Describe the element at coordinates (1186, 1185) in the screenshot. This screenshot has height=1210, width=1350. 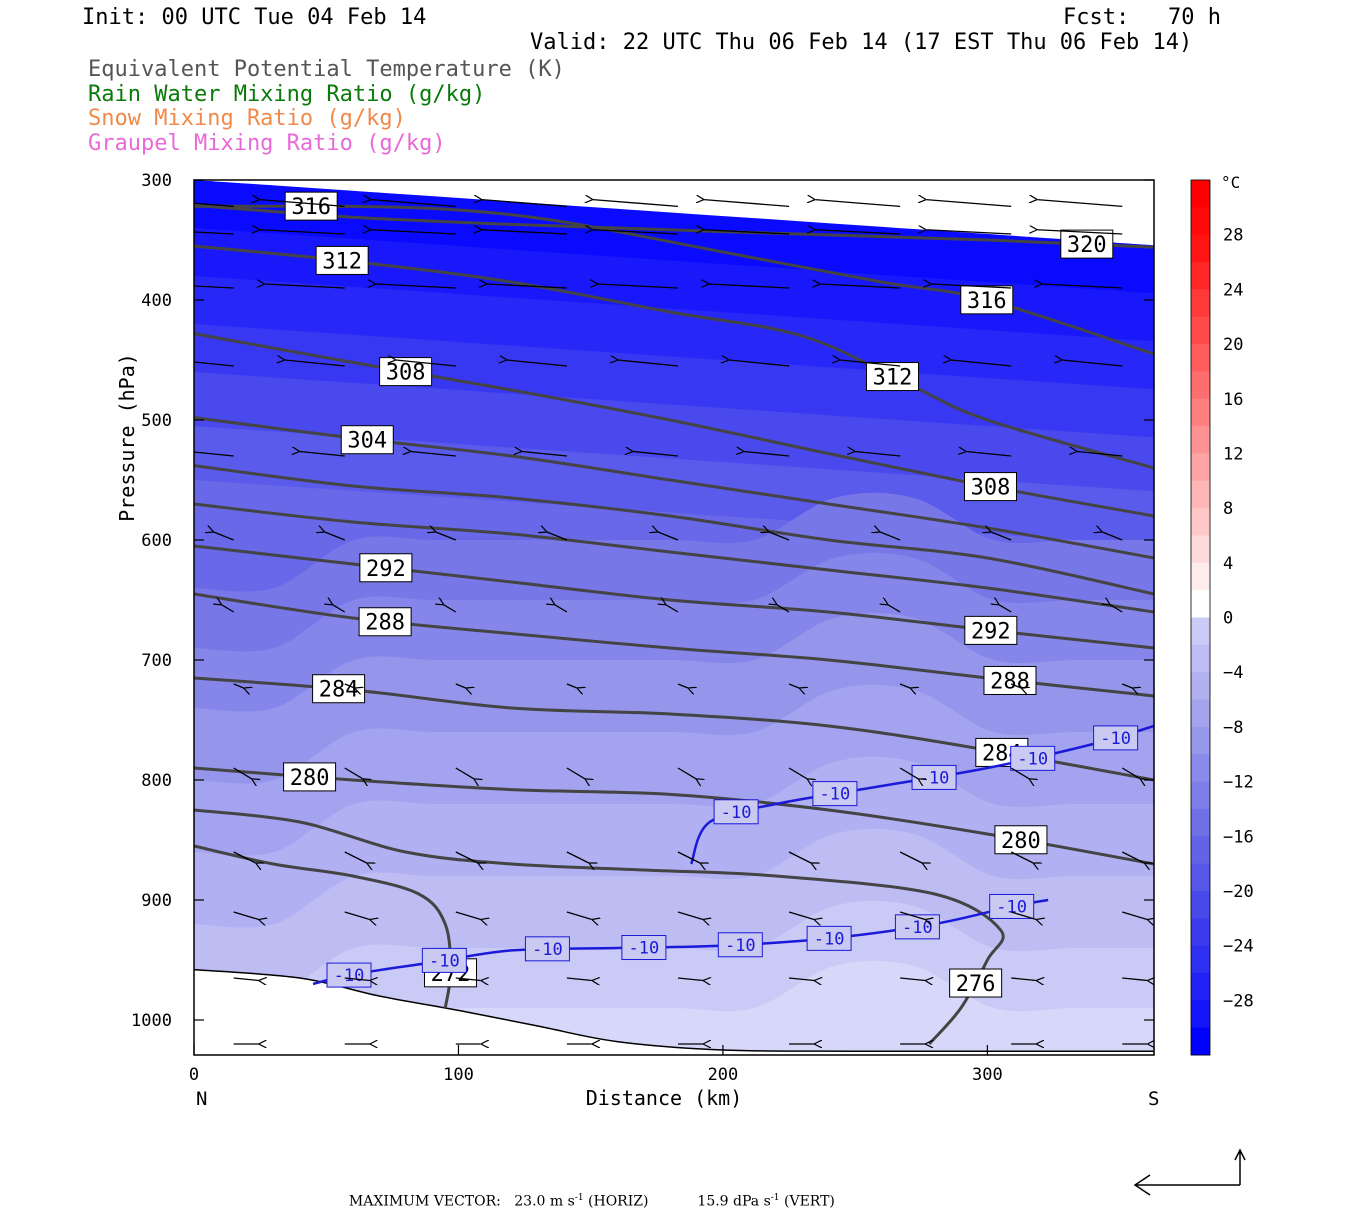
I see `reference-horizontal-arrow` at that location.